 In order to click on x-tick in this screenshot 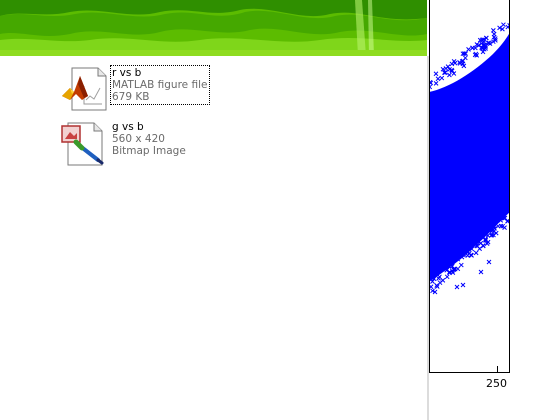, I will do `click(497, 369)`.